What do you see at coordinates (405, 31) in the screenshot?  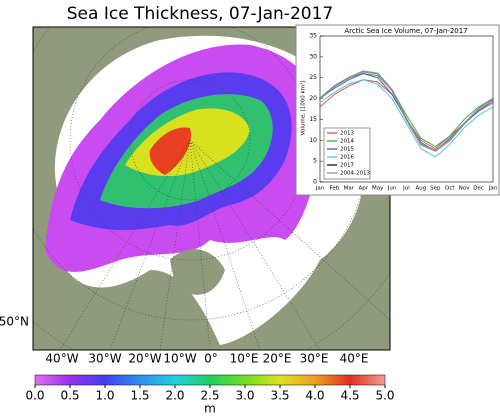 I see `inset-title: Arctic Sea Ice Volume, 07-Jan-2017` at bounding box center [405, 31].